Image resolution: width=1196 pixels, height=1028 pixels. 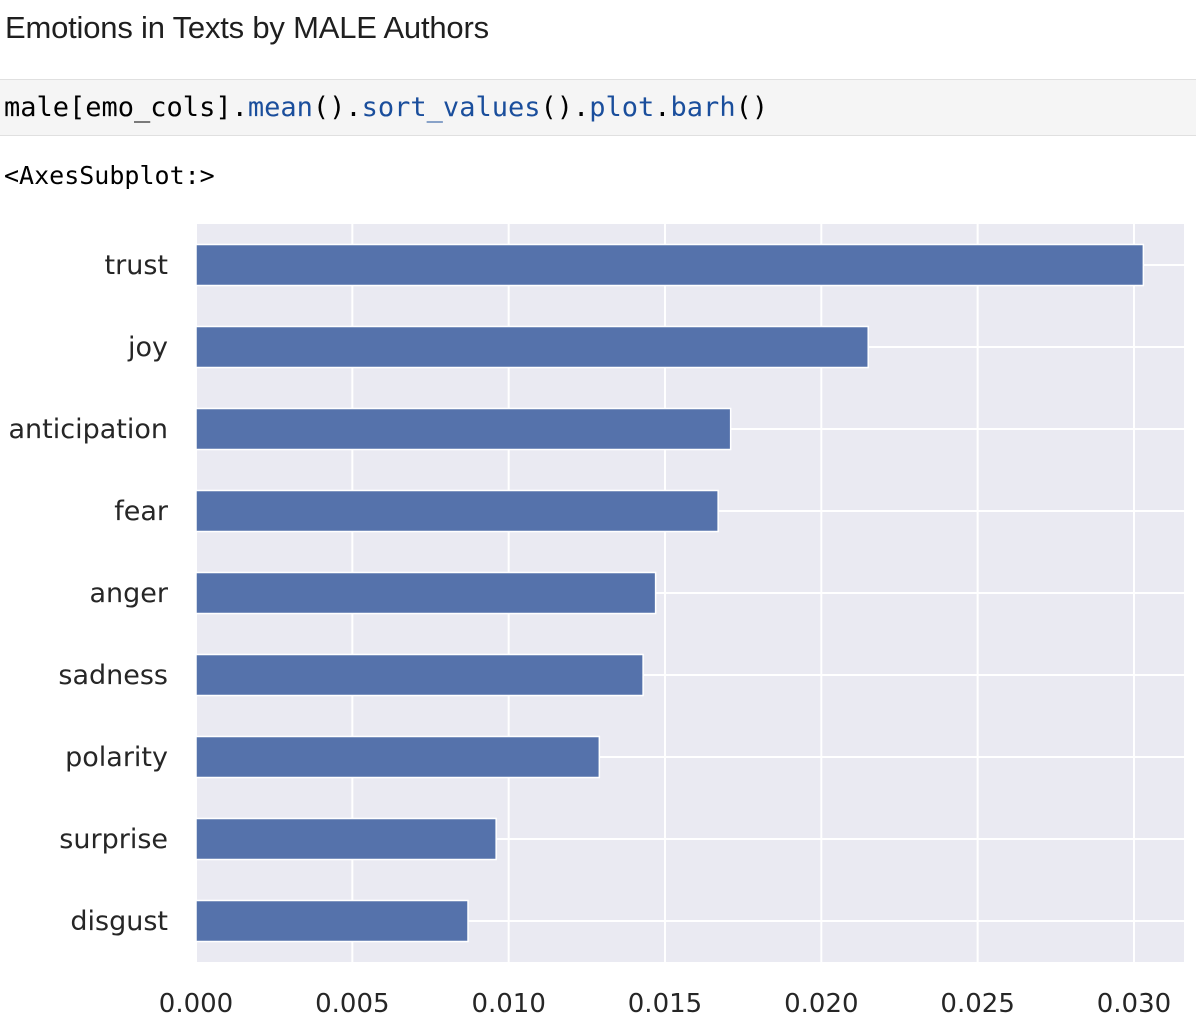 What do you see at coordinates (463, 429) in the screenshot?
I see `bar-anticipation` at bounding box center [463, 429].